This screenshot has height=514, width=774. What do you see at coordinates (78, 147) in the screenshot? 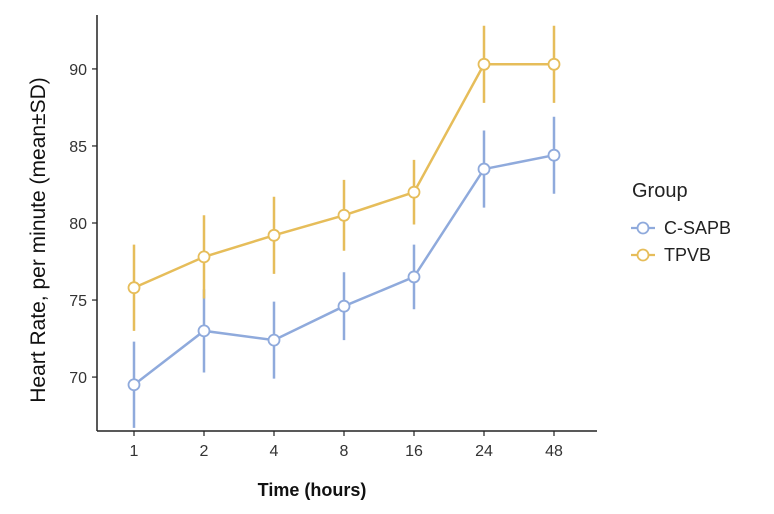
I see `y-tick-label: 85` at bounding box center [78, 147].